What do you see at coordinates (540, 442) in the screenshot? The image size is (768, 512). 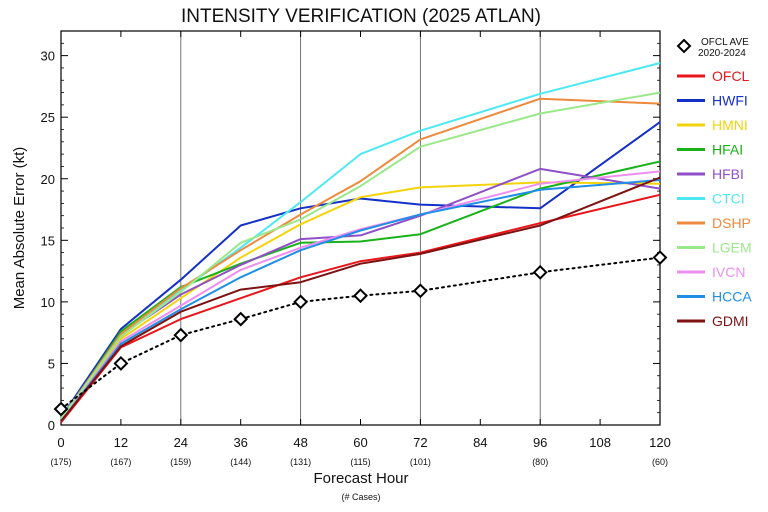 I see `x-tick-label-96: 96` at bounding box center [540, 442].